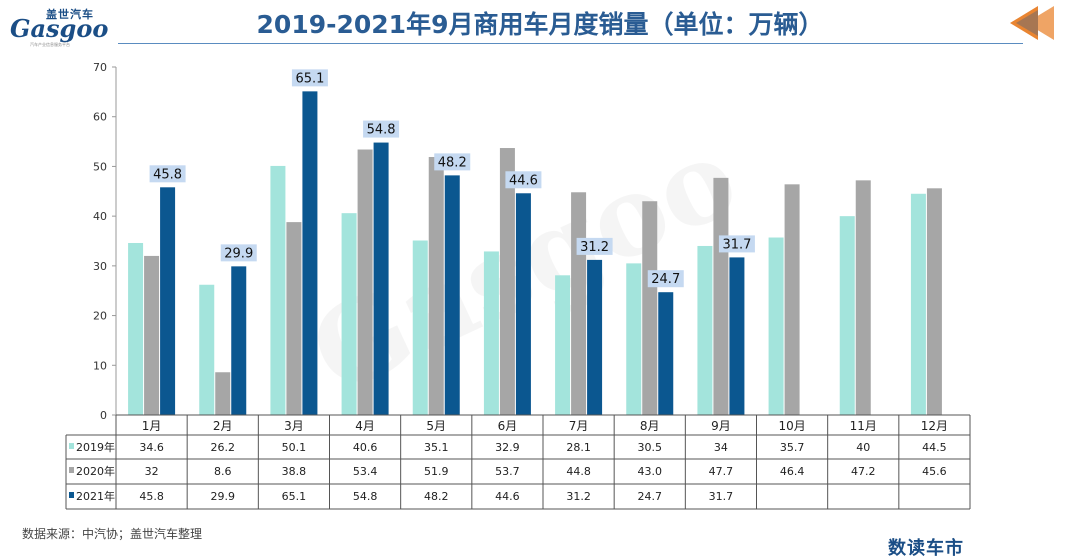 The width and height of the screenshot is (1080, 560). Describe the element at coordinates (863, 471) in the screenshot. I see `table-cell-value: 47.2` at that location.